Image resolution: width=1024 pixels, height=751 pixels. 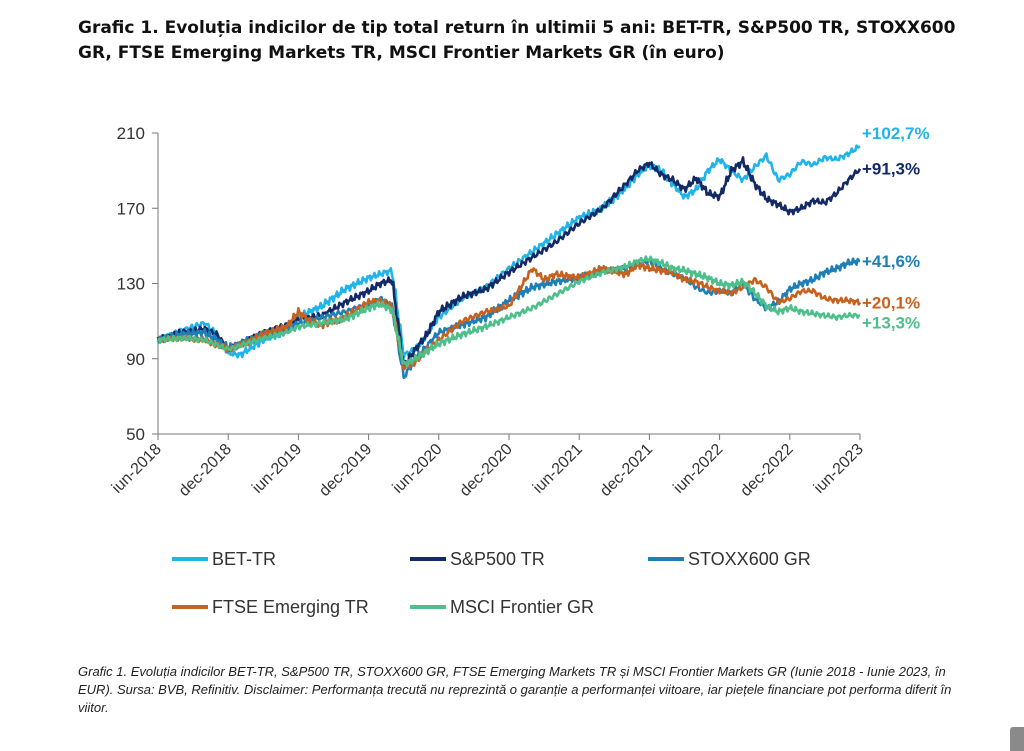 What do you see at coordinates (486, 470) in the screenshot?
I see `x-tick-label: dec-2020` at bounding box center [486, 470].